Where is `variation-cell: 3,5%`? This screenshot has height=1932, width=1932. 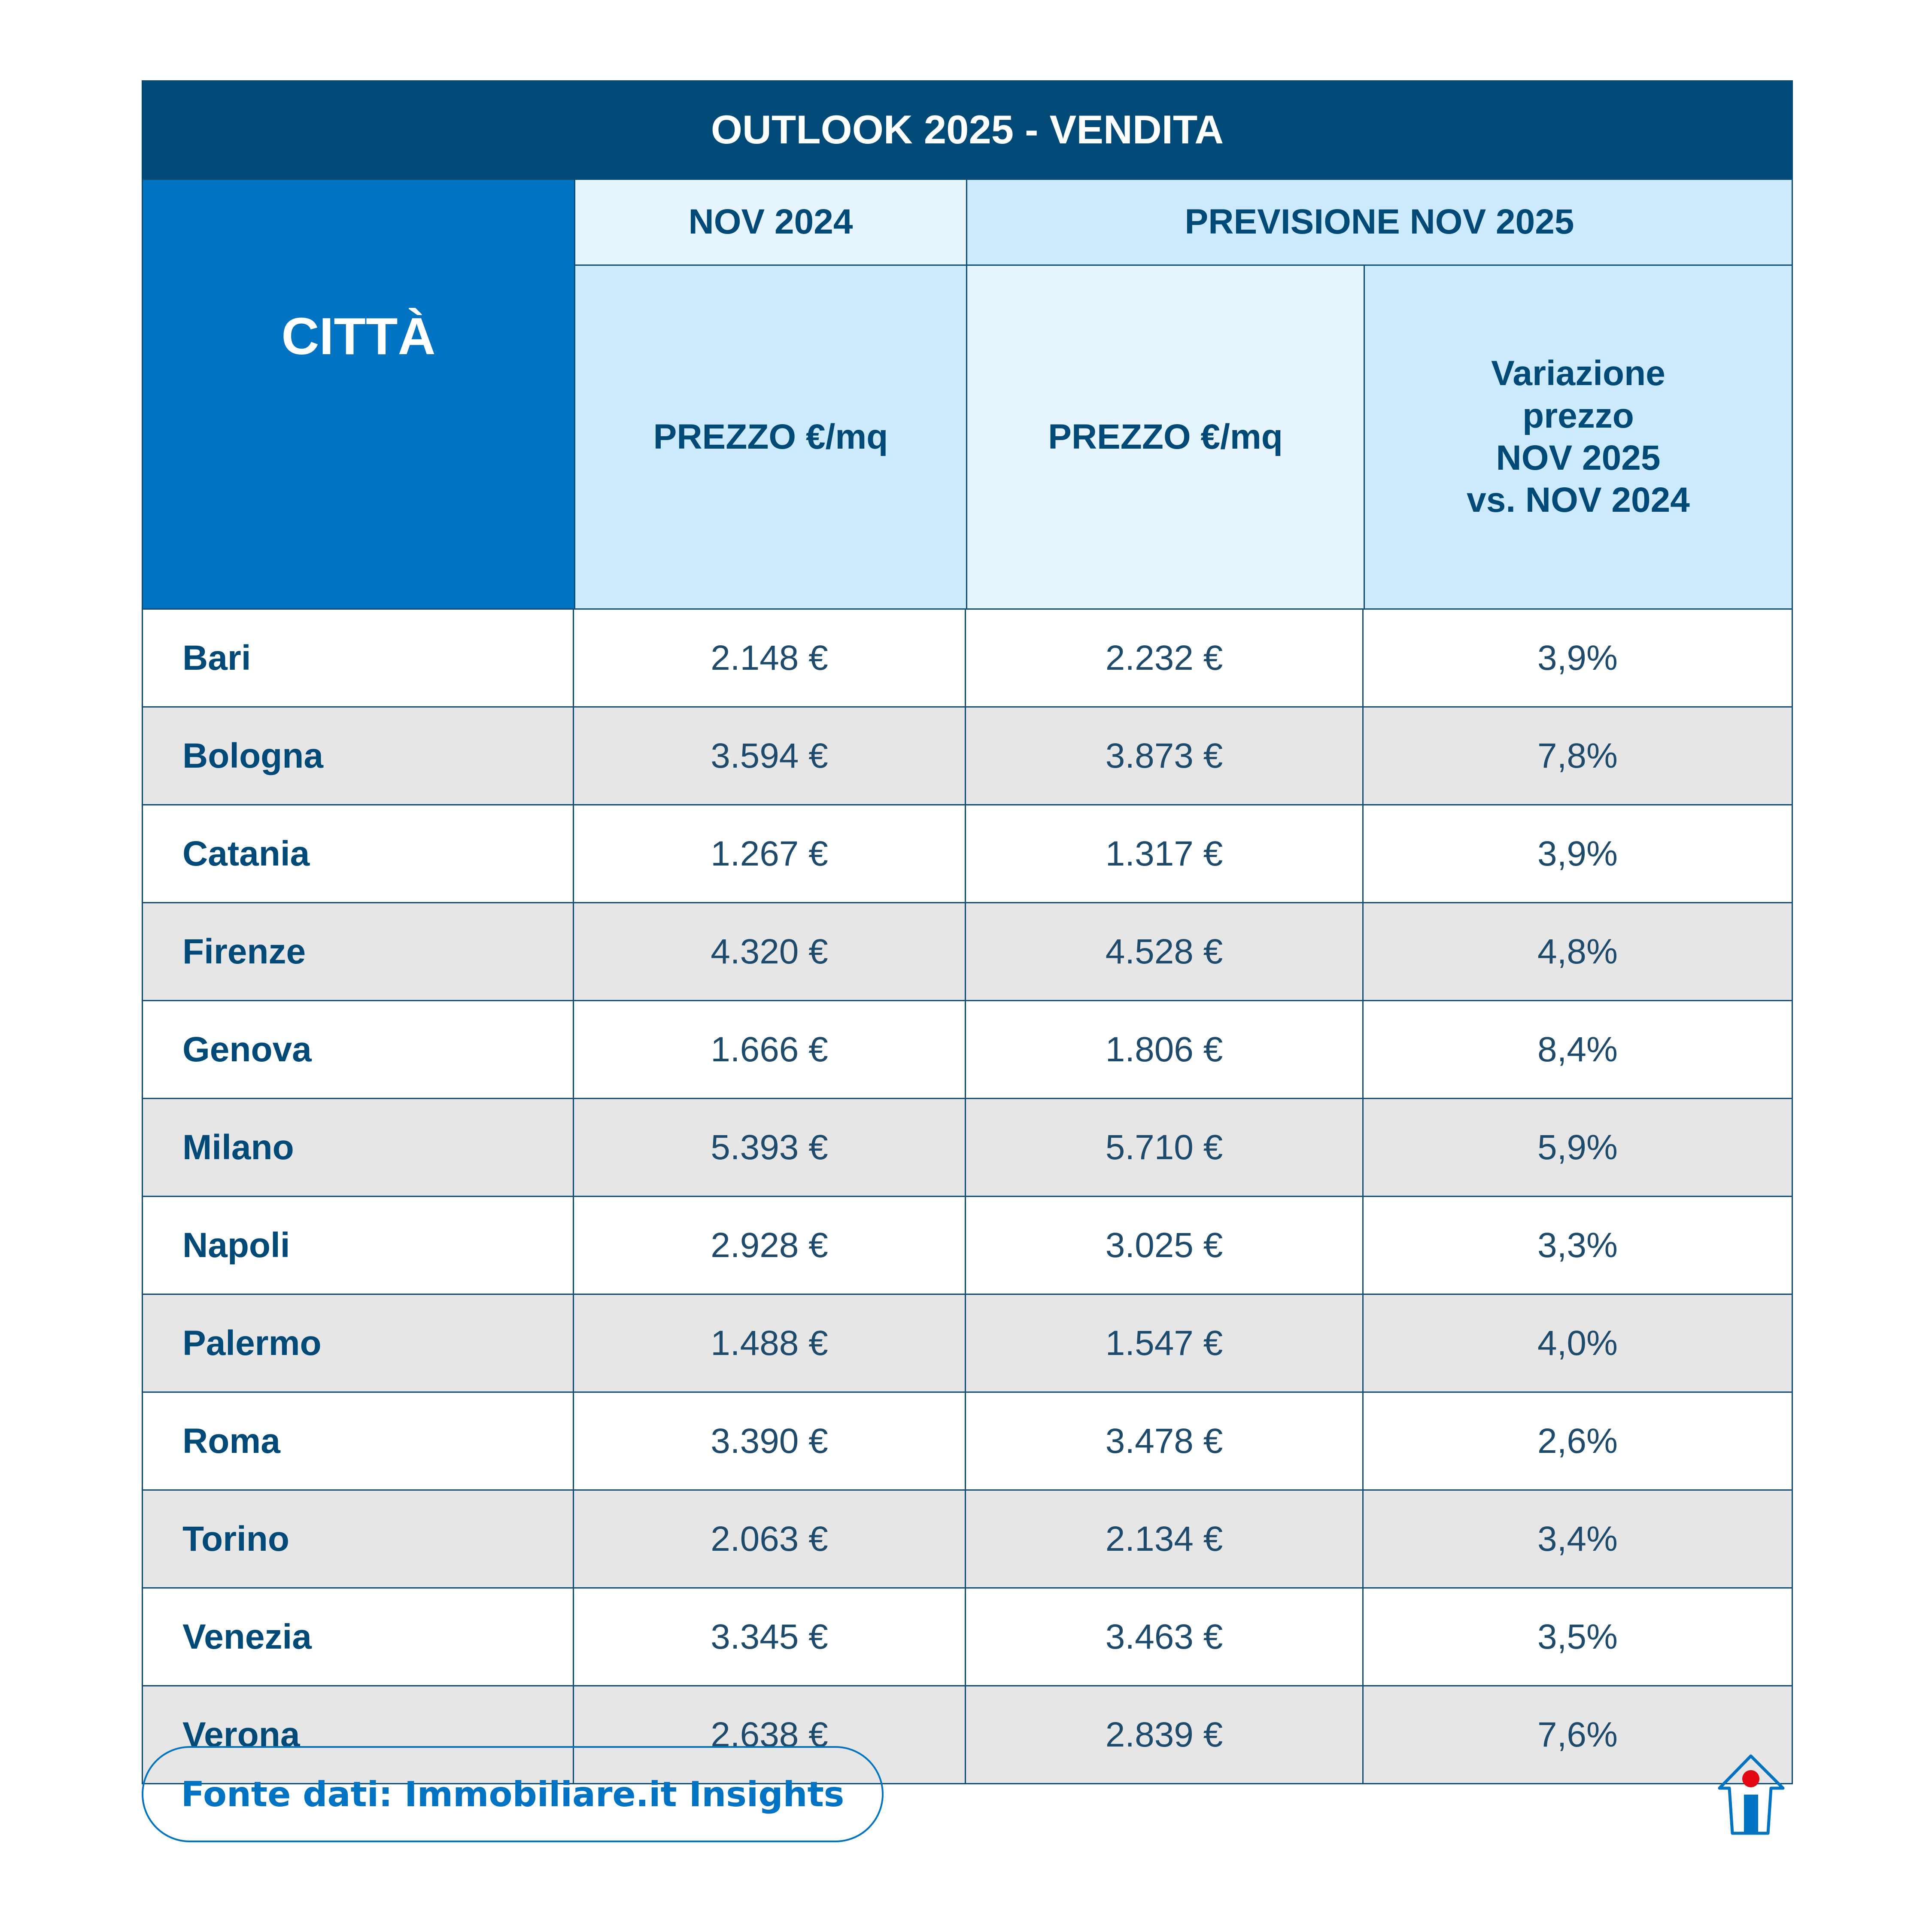
variation-cell: 3,5% is located at coordinates (1579, 1638).